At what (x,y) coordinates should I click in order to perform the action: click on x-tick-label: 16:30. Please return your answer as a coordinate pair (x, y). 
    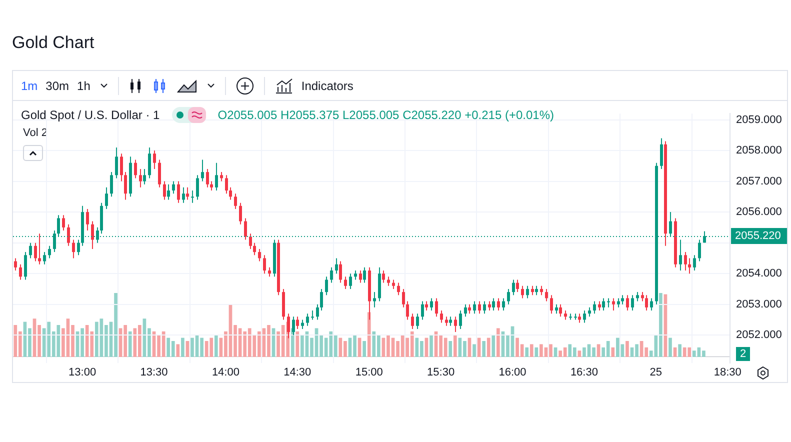
    Looking at the image, I should click on (584, 372).